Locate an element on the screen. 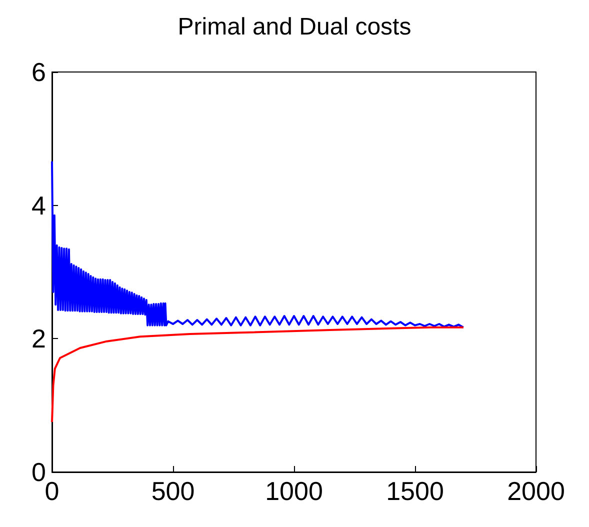  chart-title: Primal and Dual costs is located at coordinates (295, 27).